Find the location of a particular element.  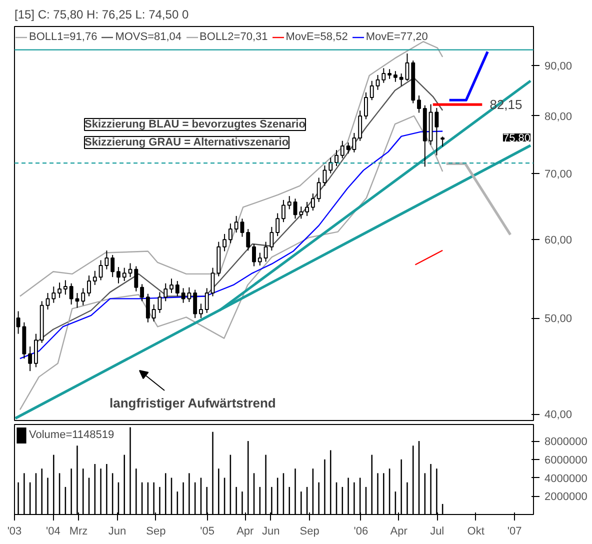

x-tick-label: Mrz is located at coordinates (78, 532).